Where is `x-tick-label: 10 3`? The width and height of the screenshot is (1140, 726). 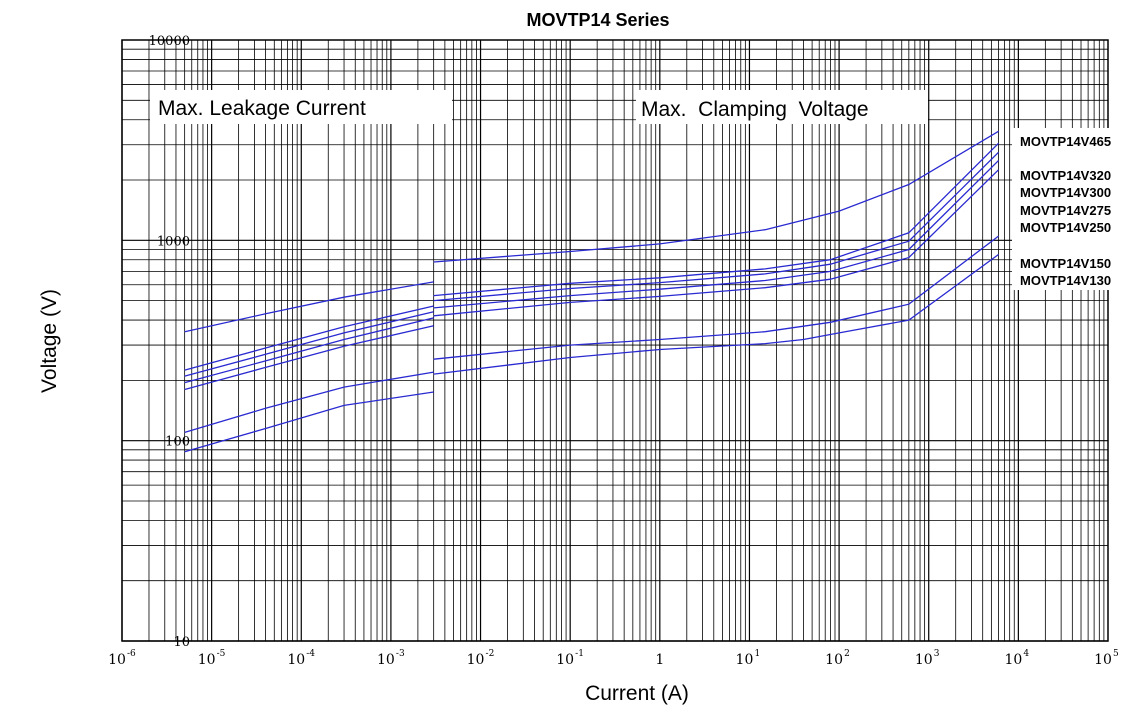
x-tick-label: 10 3 is located at coordinates (927, 658).